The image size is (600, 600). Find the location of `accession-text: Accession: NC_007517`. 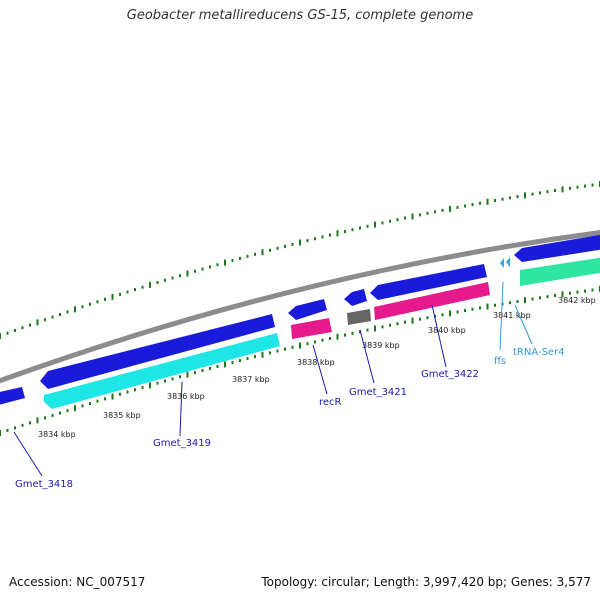

accession-text: Accession: NC_007517 is located at coordinates (77, 582).